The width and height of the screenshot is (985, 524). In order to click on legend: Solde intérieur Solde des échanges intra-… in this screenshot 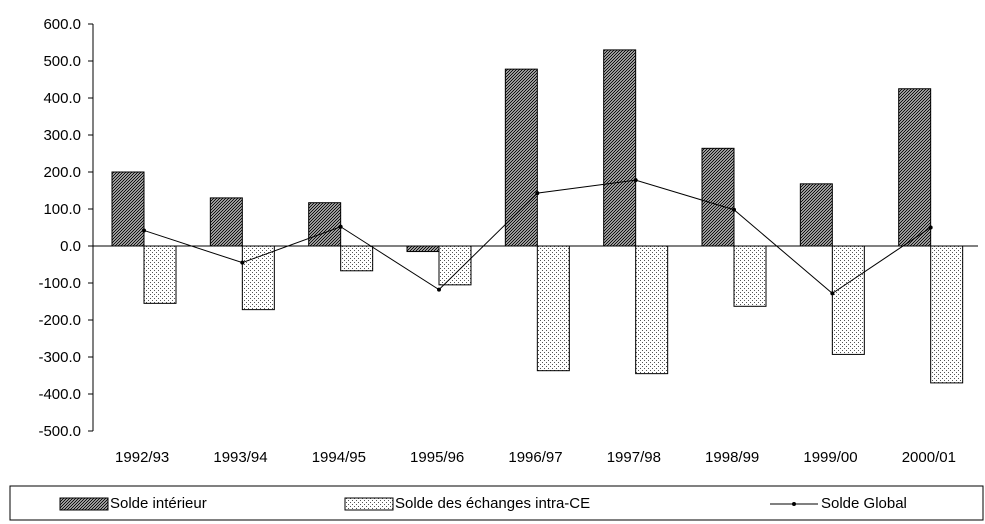, I will do `click(496, 503)`.